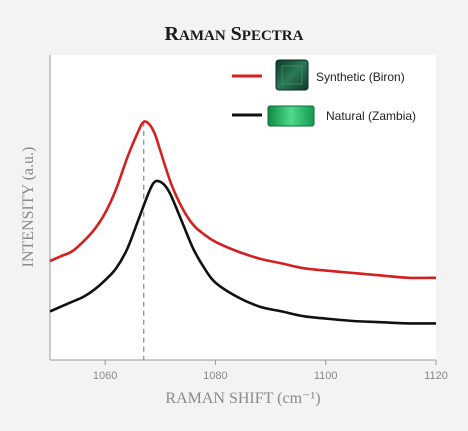  I want to click on x-tick-label: 1080, so click(215, 376).